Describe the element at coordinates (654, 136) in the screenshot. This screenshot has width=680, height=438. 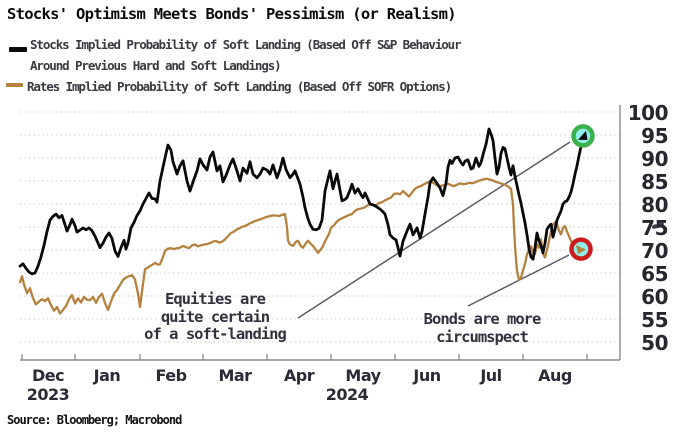
I see `y-tick-label: 95` at that location.